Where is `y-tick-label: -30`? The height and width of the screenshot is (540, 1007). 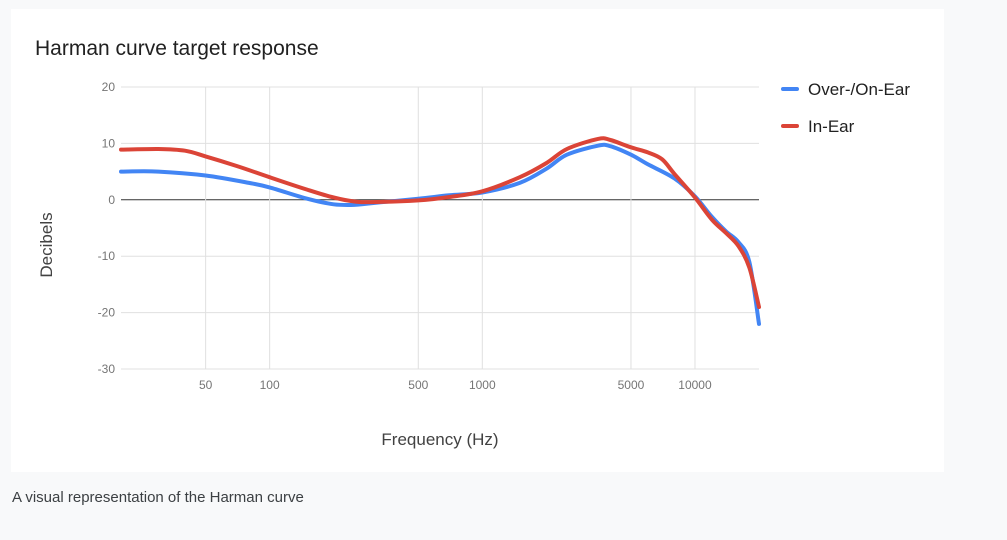
y-tick-label: -30 is located at coordinates (107, 369).